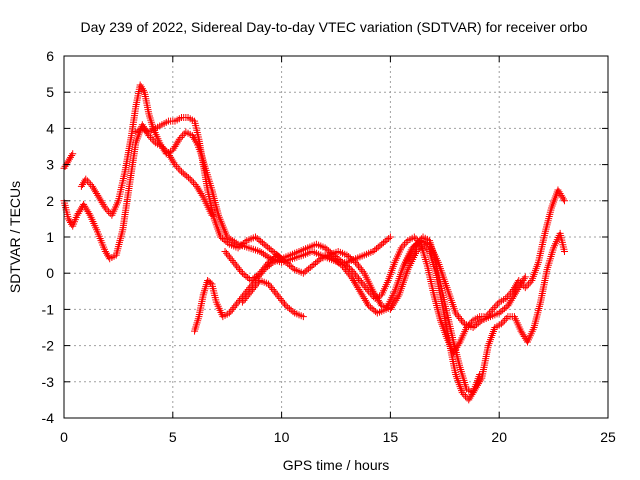 The height and width of the screenshot is (480, 640). What do you see at coordinates (608, 437) in the screenshot?
I see `x-tick-label: 25` at bounding box center [608, 437].